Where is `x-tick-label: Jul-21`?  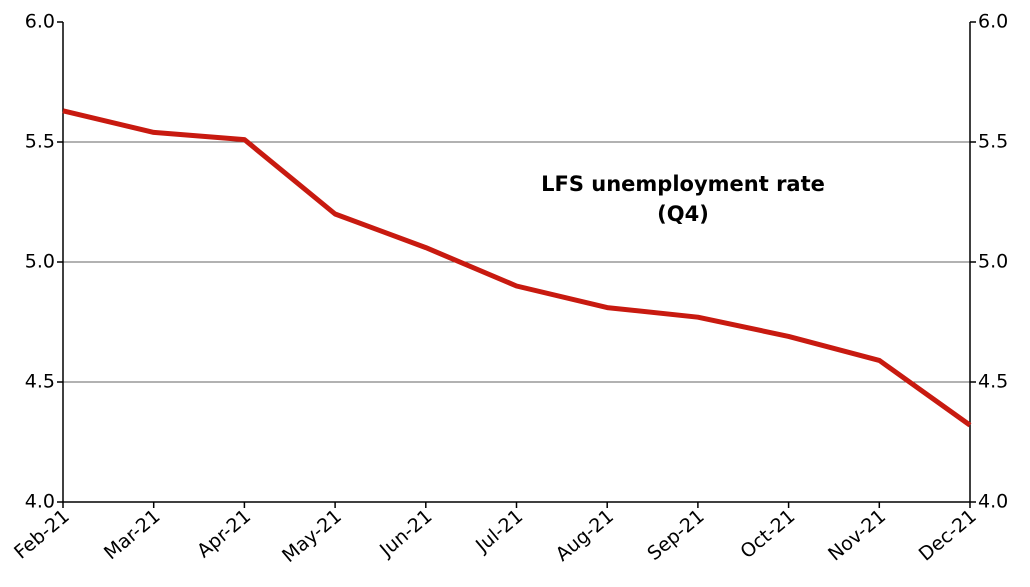
x-tick-label: Jul-21 is located at coordinates (499, 531).